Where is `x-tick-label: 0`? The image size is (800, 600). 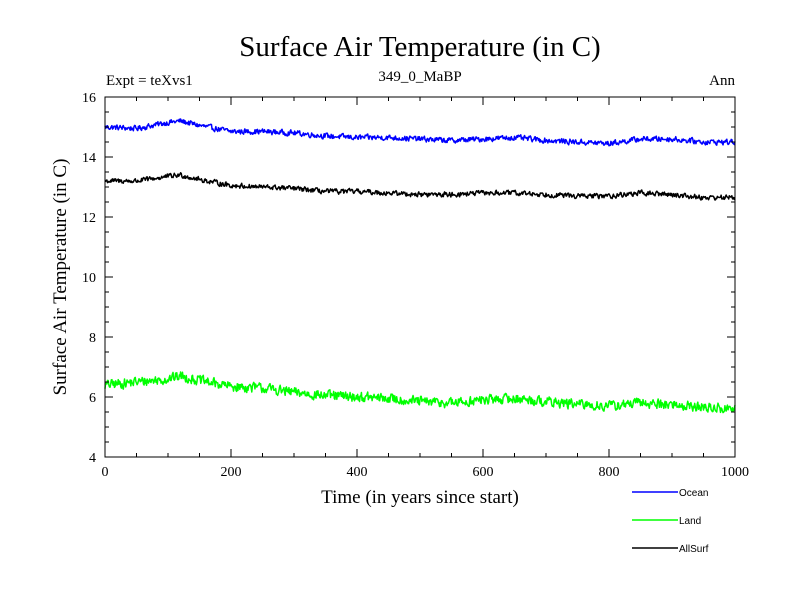 x-tick-label: 0 is located at coordinates (105, 472).